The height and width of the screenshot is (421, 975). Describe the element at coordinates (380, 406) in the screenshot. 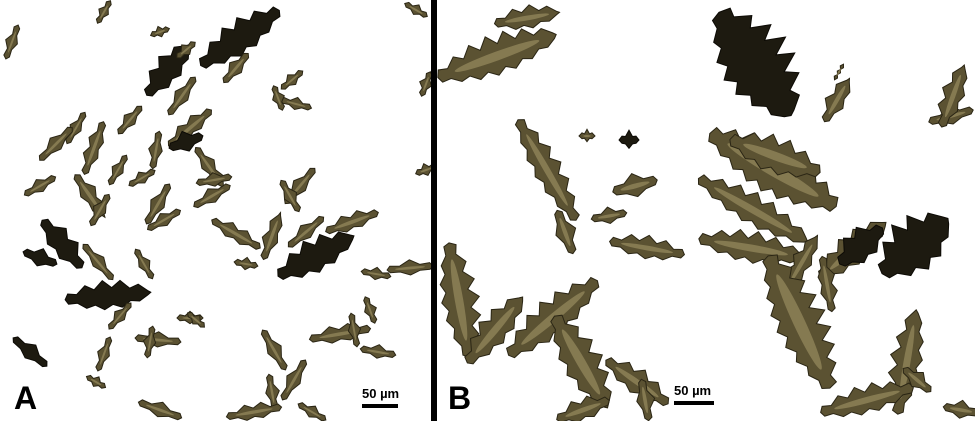

I see `panel-a-scale-bar` at that location.